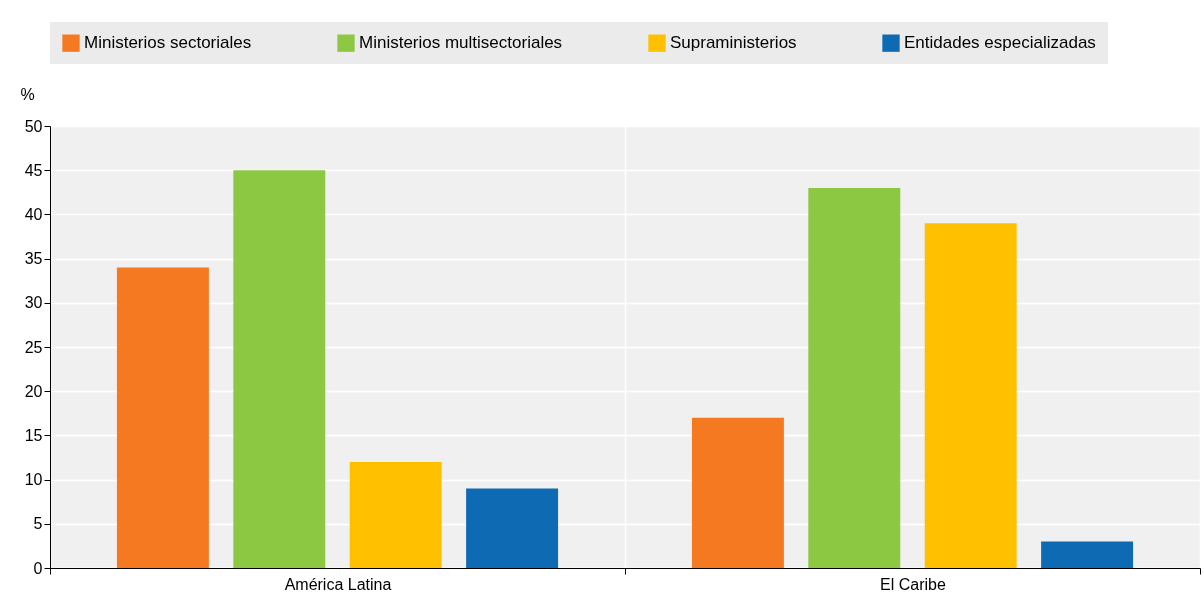 The image size is (1203, 594). I want to click on legend-label: Ministerios sectoriales, so click(168, 43).